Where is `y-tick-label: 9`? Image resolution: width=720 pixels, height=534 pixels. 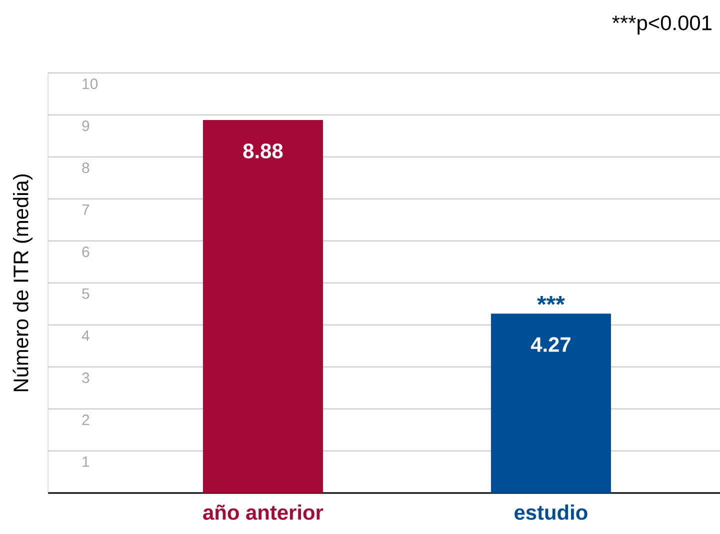 y-tick-label: 9 is located at coordinates (86, 126).